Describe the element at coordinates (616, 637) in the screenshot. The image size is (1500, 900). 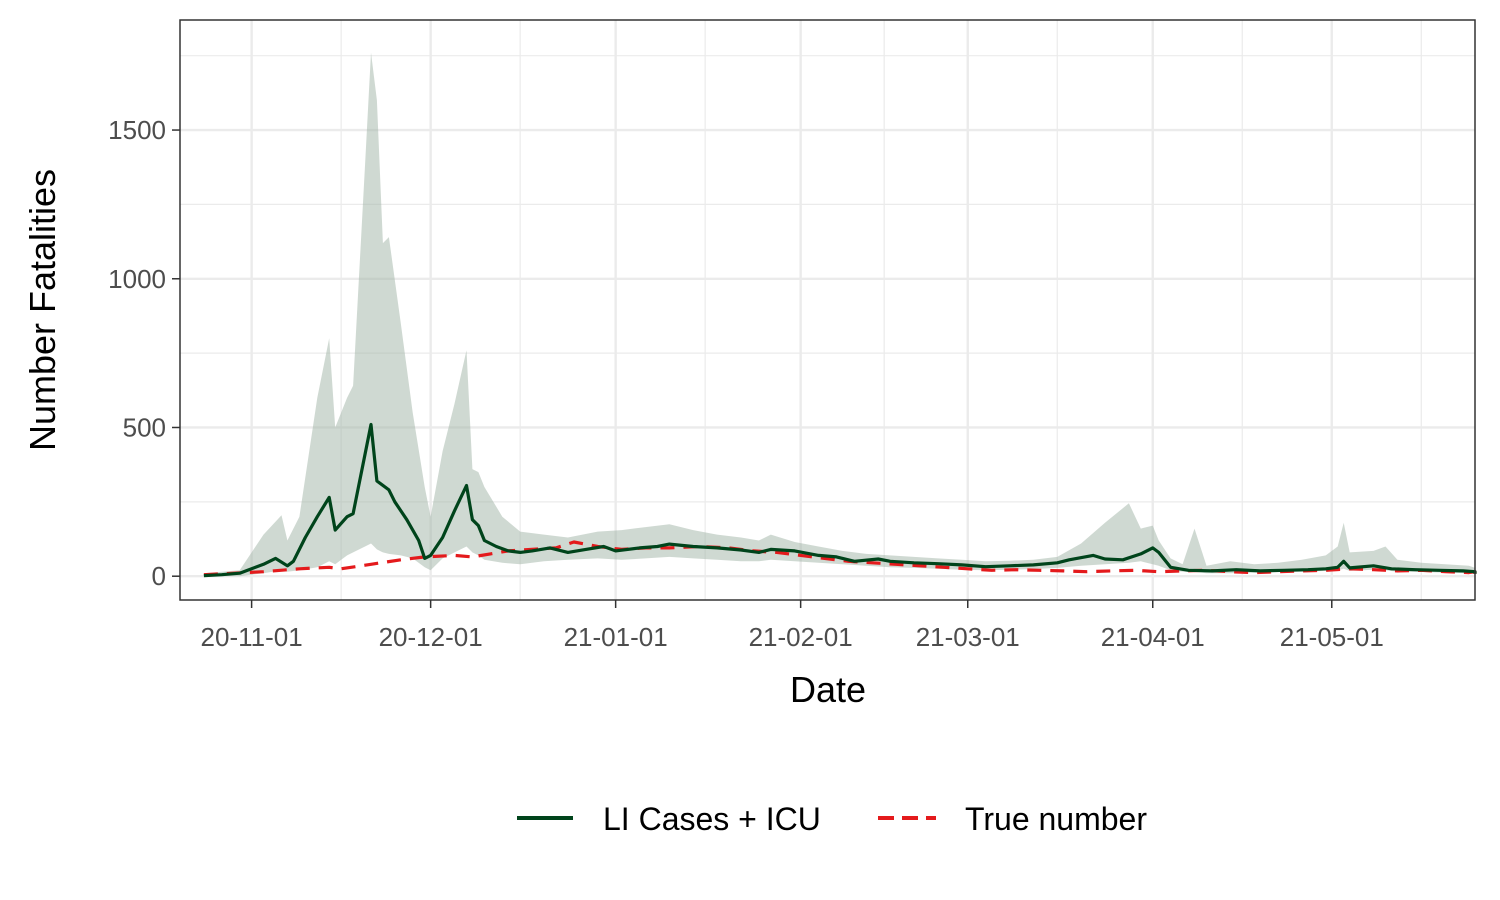
I see `x-tick-label: 21-01-01` at that location.